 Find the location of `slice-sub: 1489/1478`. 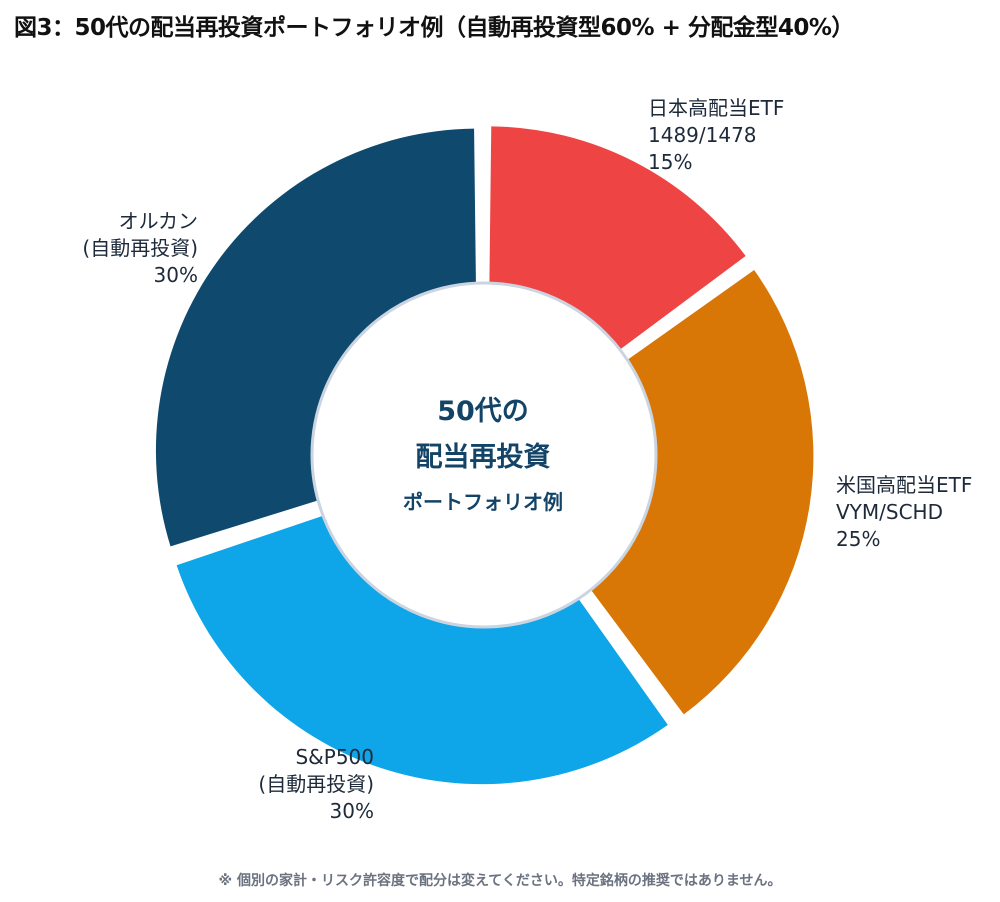

slice-sub: 1489/1478 is located at coordinates (702, 135).